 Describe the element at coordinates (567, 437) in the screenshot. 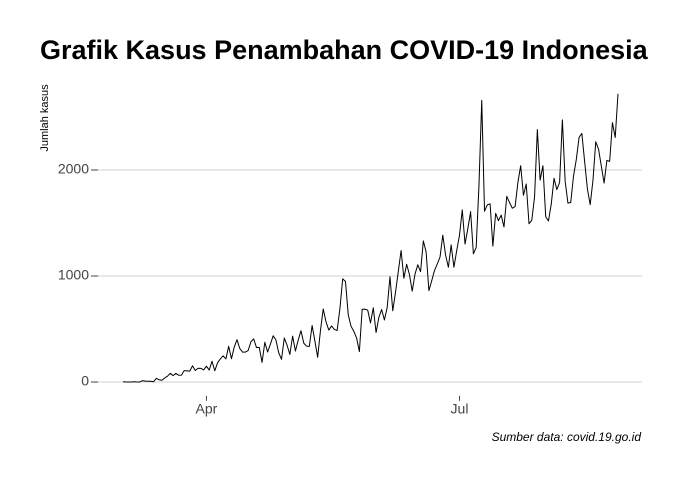

I see `source-note: Sumber data: covid.19.go.id` at that location.